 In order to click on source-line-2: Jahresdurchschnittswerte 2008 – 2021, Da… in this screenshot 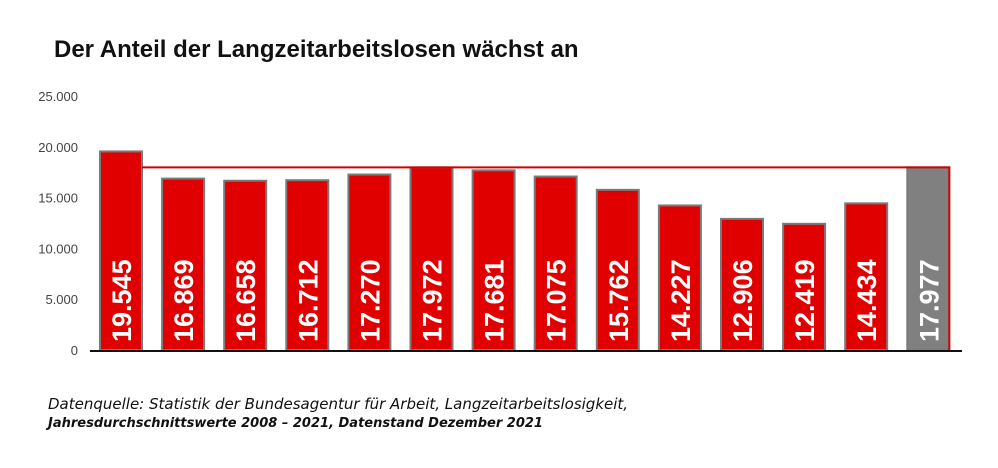, I will do `click(295, 423)`.